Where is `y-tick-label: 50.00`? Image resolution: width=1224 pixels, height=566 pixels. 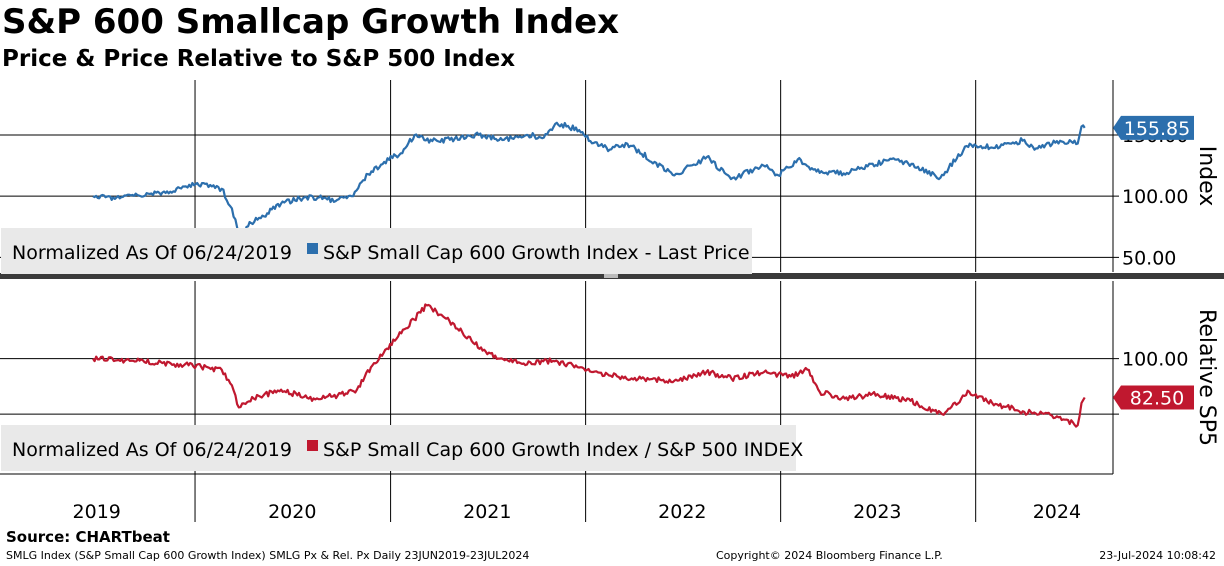
y-tick-label: 50.00 is located at coordinates (1149, 258).